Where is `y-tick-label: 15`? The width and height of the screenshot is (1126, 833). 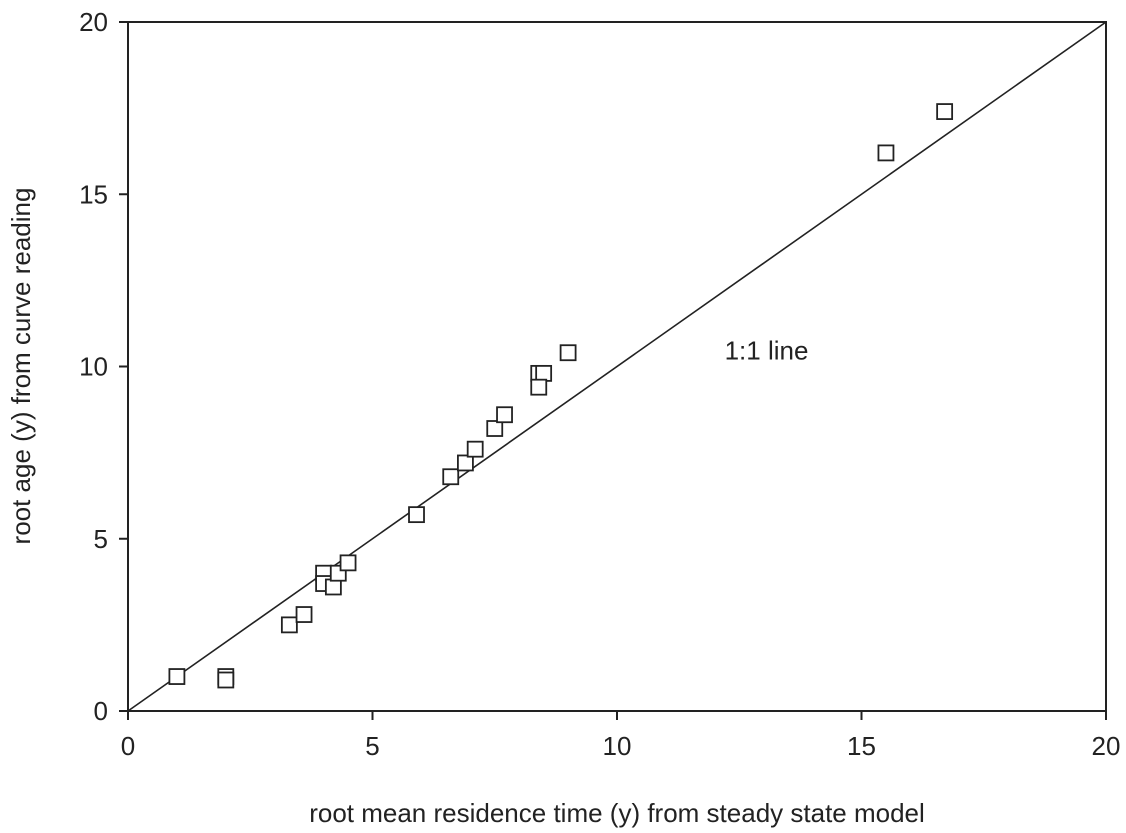
y-tick-label: 15 is located at coordinates (93, 194).